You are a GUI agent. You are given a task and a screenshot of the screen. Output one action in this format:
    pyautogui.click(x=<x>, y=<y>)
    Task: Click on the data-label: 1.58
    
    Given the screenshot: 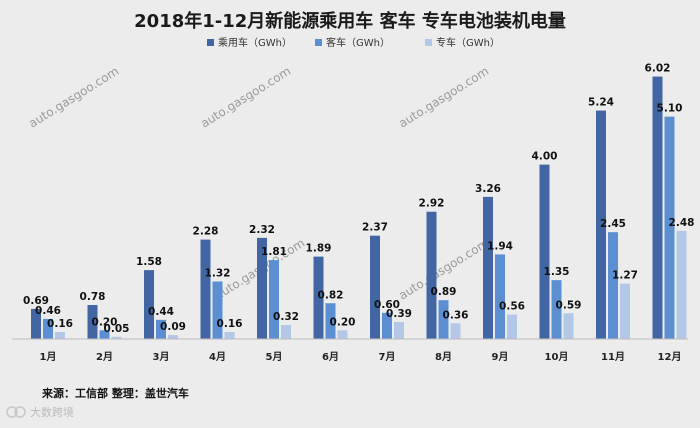 What is the action you would take?
    pyautogui.click(x=149, y=262)
    